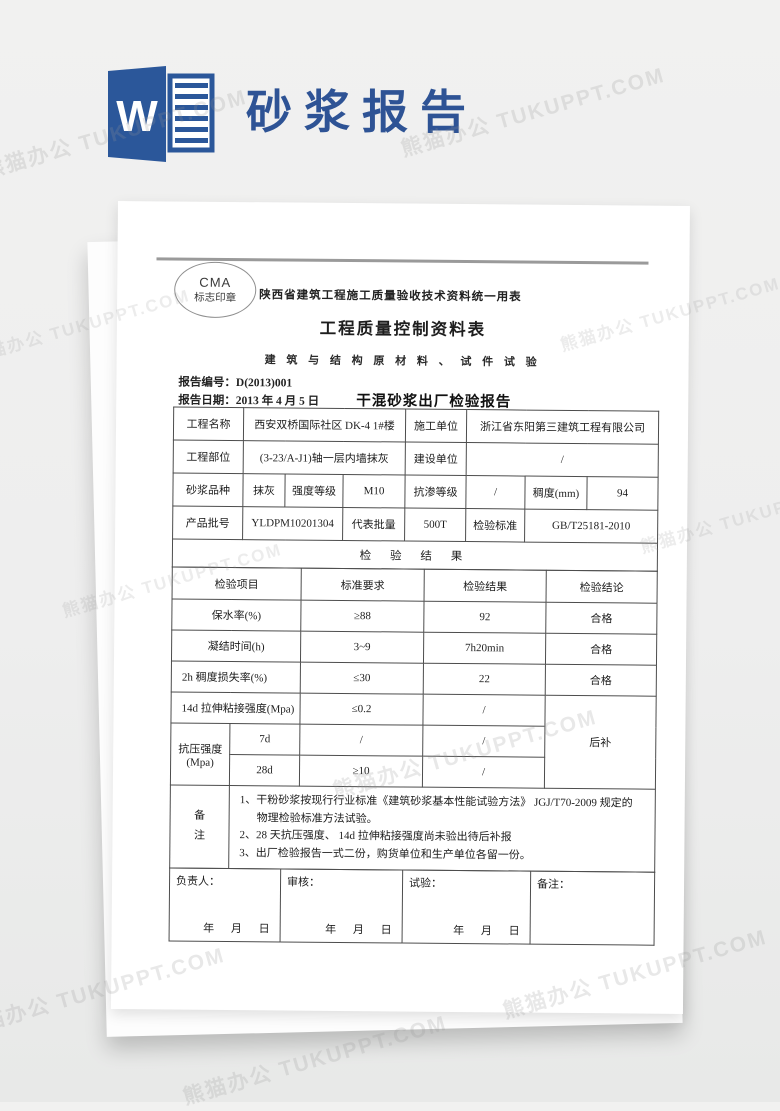  Describe the element at coordinates (362, 616) in the screenshot. I see `results-standard: ≥88` at that location.